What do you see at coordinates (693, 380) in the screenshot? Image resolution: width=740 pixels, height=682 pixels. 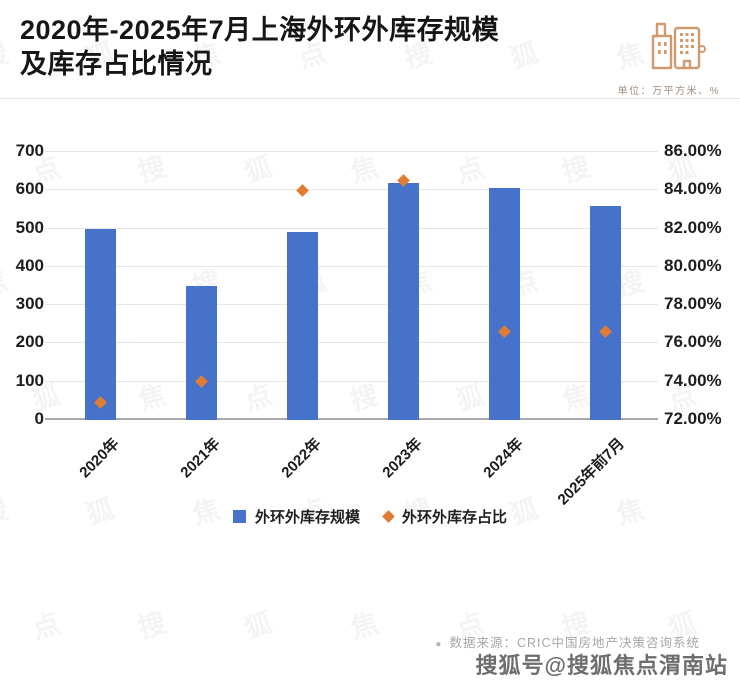 I see `y-axis-right-tick-label: 74.00%` at bounding box center [693, 380].